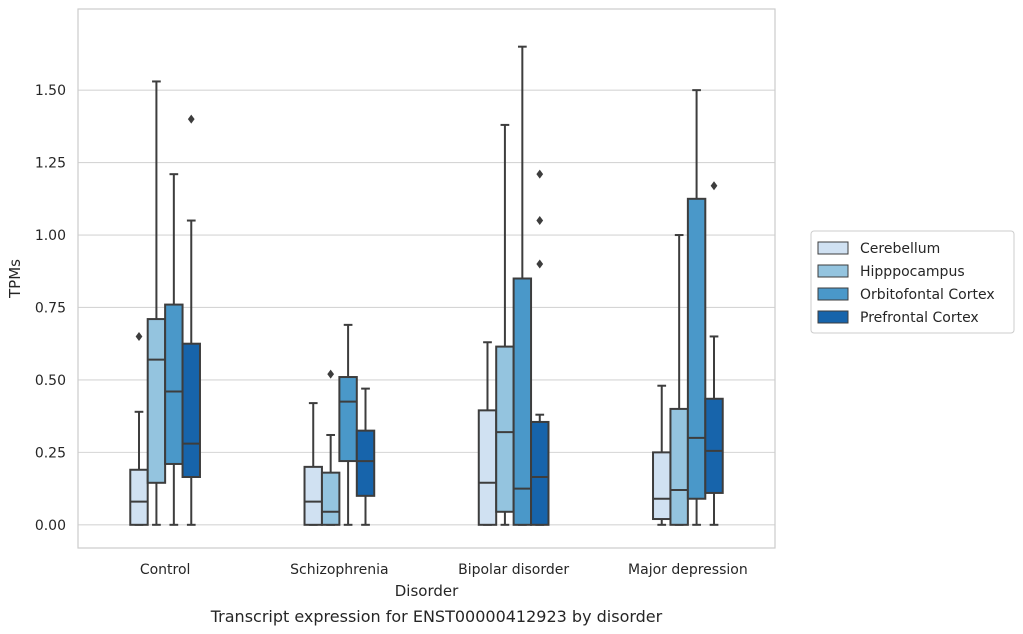 The height and width of the screenshot is (634, 1023). I want to click on x-tick-label: Bipolar disorder, so click(513, 570).